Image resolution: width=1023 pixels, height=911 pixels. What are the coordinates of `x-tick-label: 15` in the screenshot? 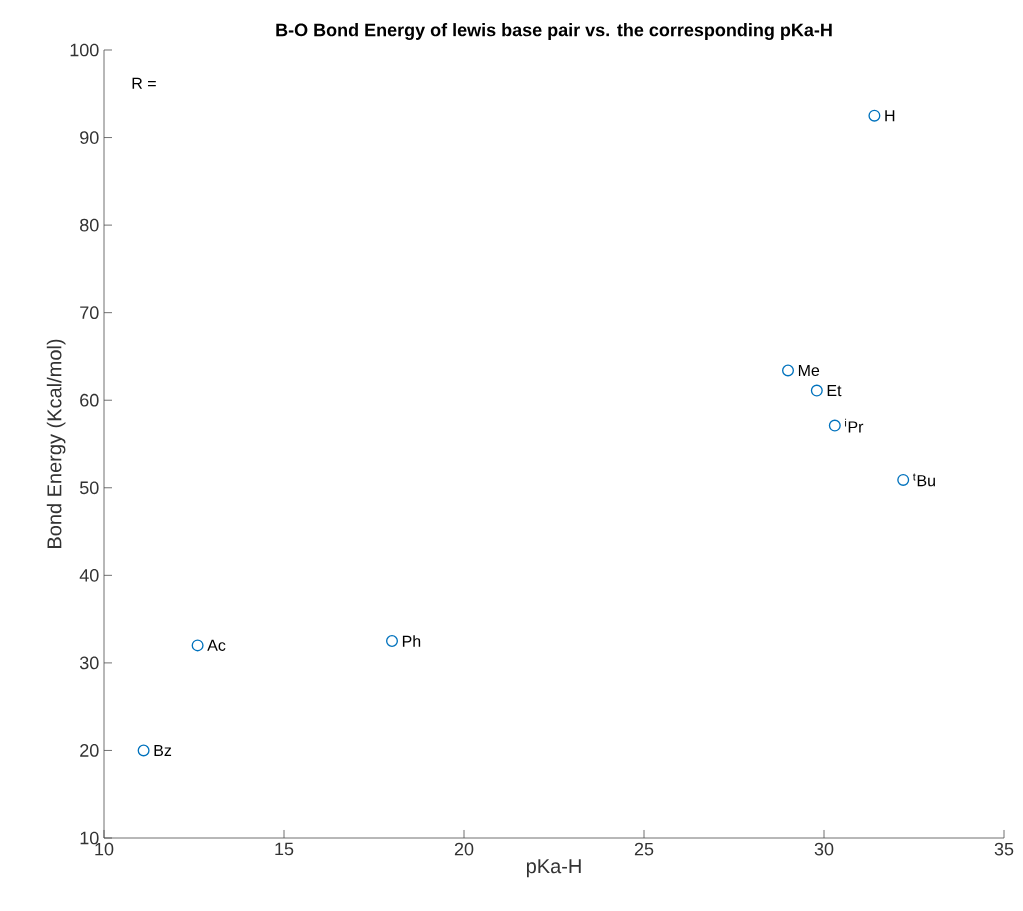 It's located at (284, 849).